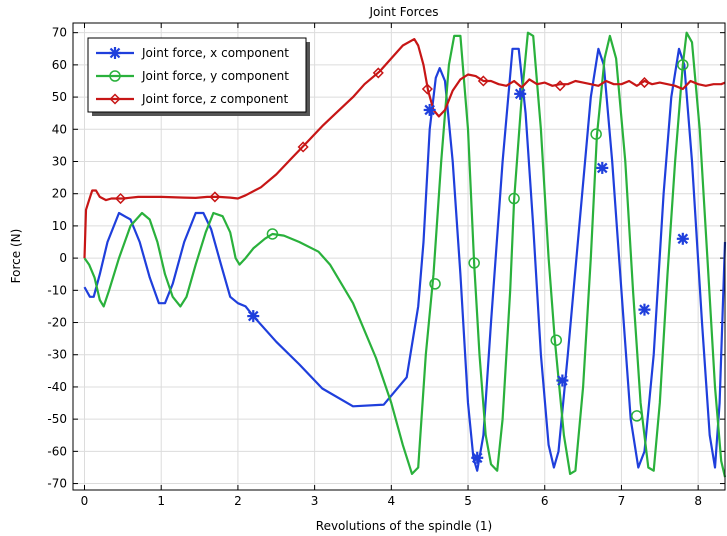 The width and height of the screenshot is (727, 536). I want to click on x-tick-label: 2, so click(238, 501).